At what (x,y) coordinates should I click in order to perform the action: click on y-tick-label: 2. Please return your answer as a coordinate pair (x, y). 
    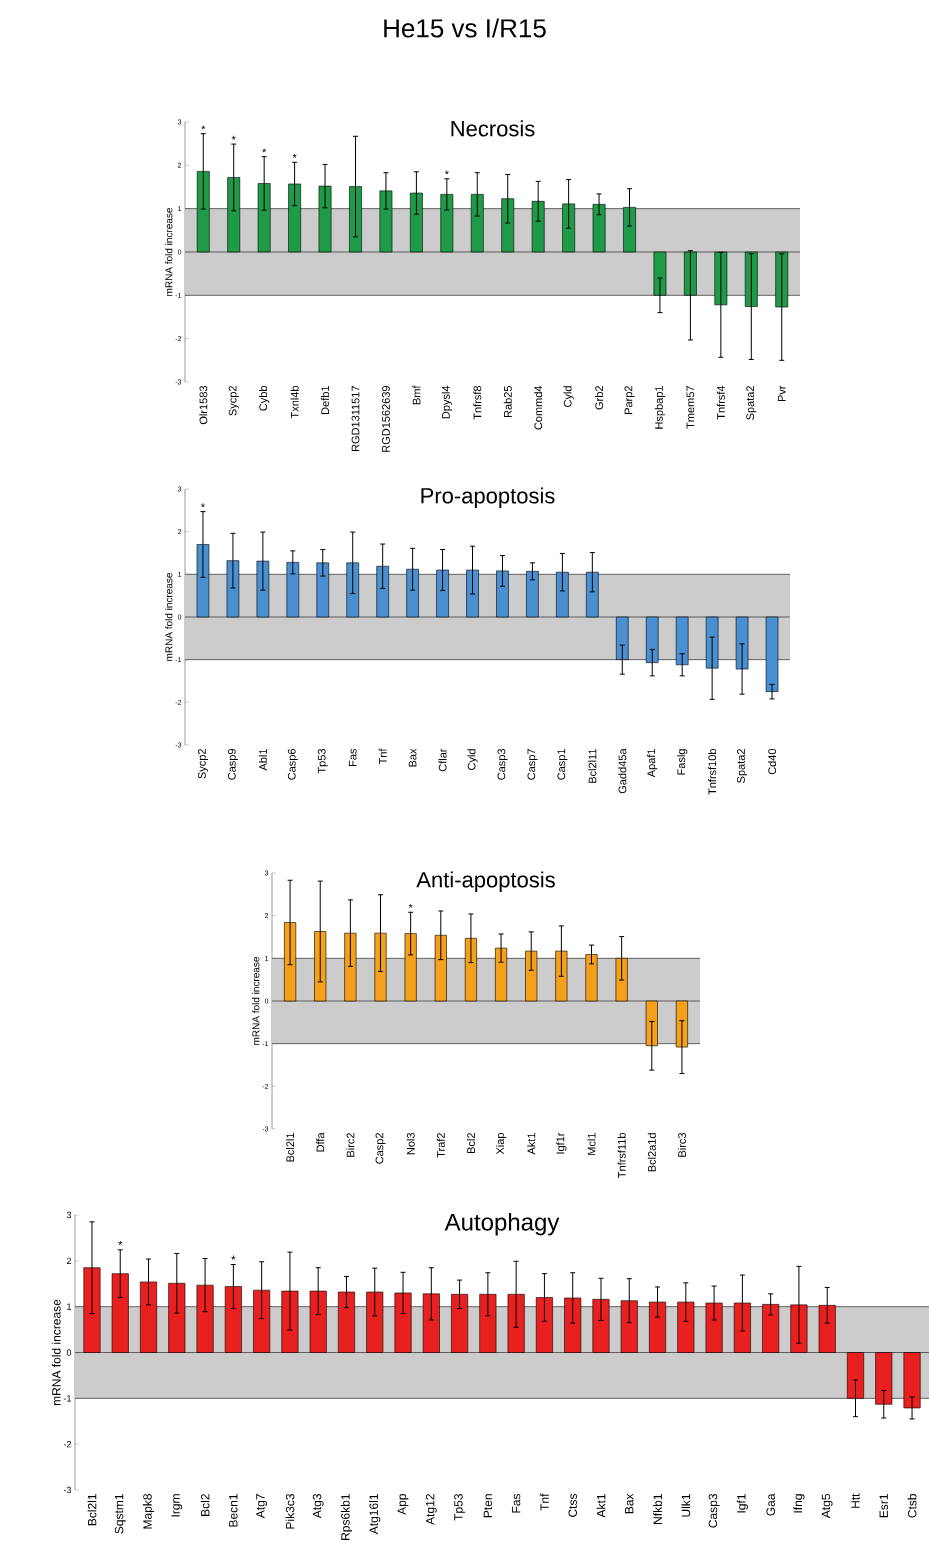
    Looking at the image, I should click on (69, 1260).